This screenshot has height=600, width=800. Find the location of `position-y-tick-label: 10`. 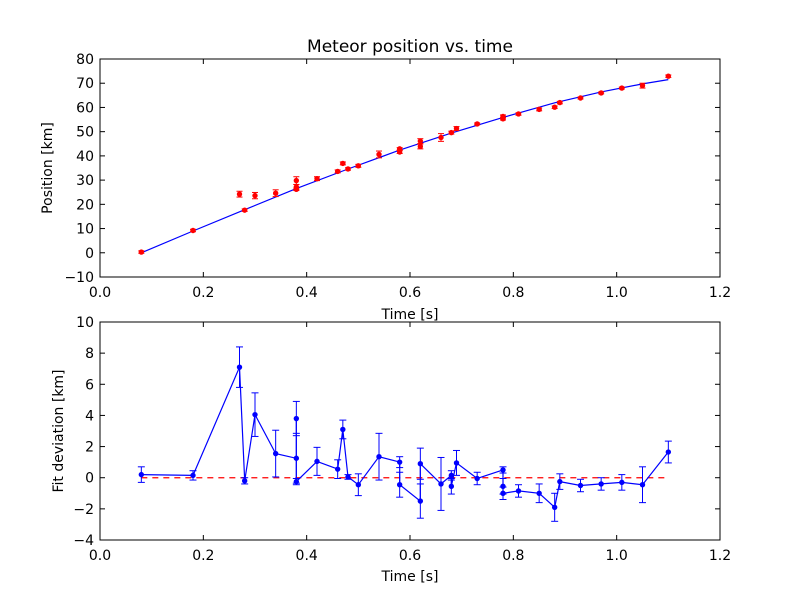

position-y-tick-label: 10 is located at coordinates (85, 230).